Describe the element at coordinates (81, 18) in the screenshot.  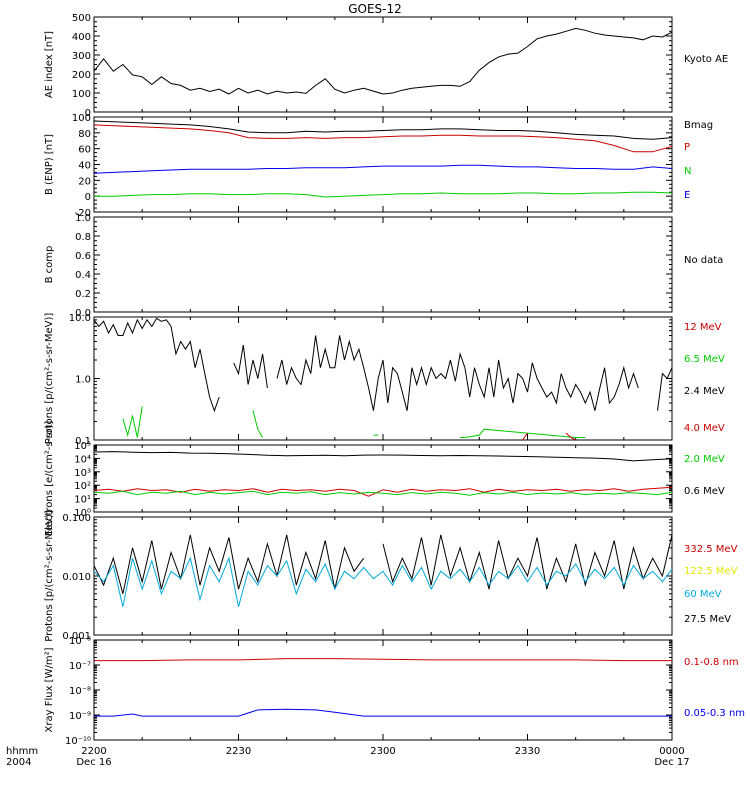
I see `y-tick-label: 500` at that location.